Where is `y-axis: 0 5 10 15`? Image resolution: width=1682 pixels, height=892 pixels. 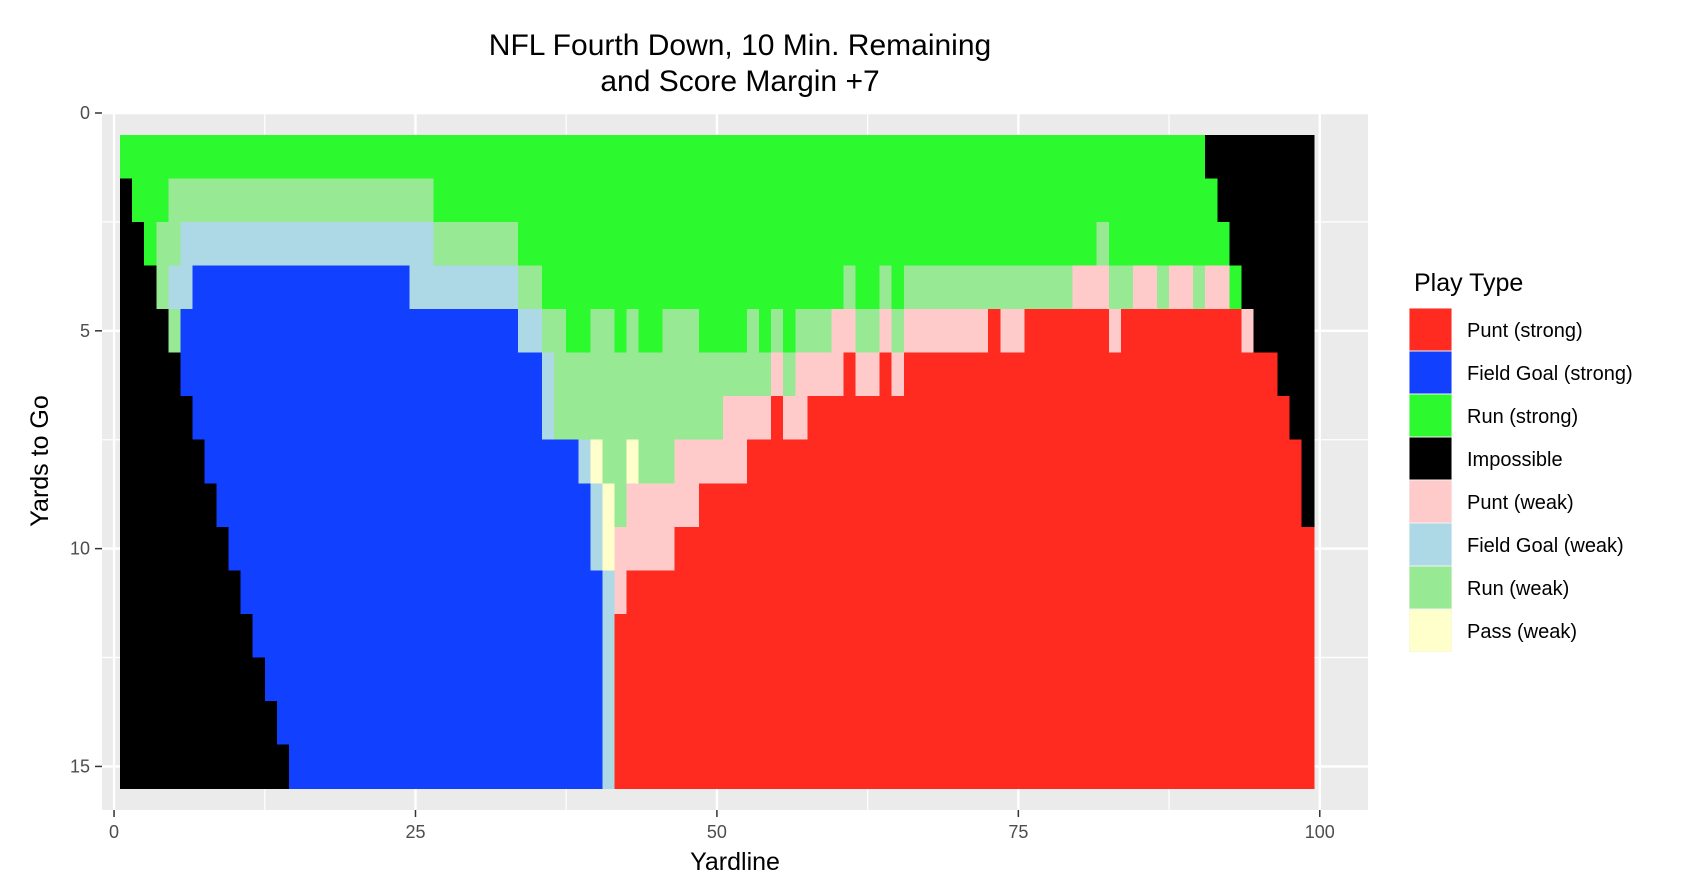 y-axis: 0 5 10 15 is located at coordinates (86, 439).